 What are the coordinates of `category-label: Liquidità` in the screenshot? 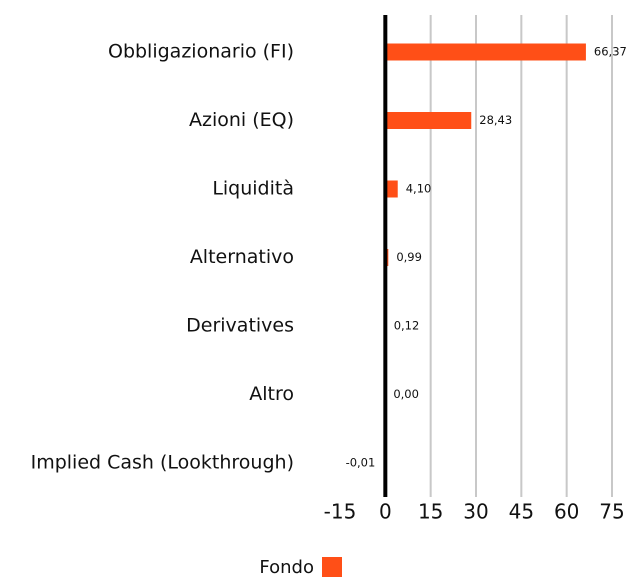 It's located at (253, 189).